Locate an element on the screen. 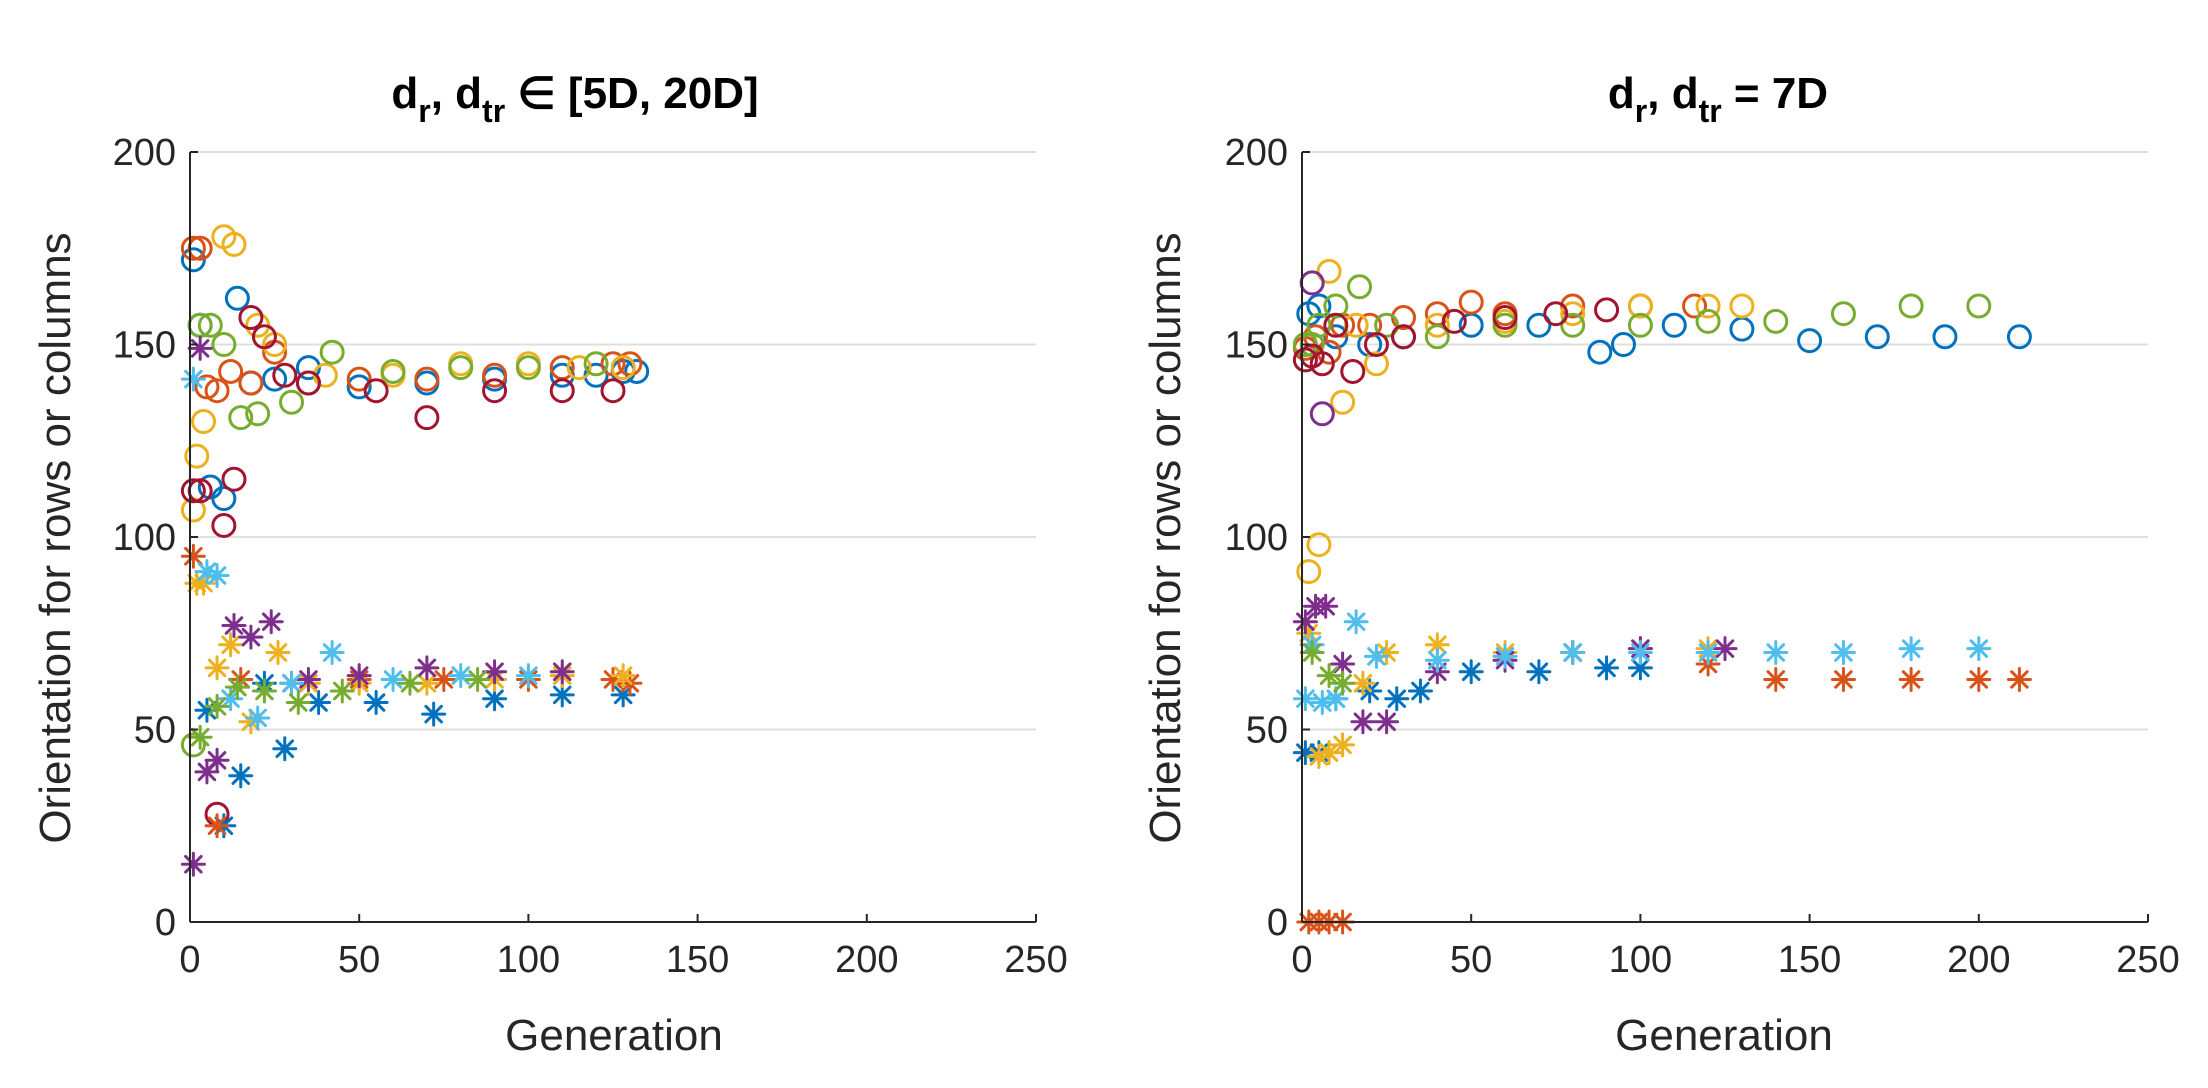 The width and height of the screenshot is (2208, 1088). y-tick-label-right-2: 100 is located at coordinates (1256, 538).